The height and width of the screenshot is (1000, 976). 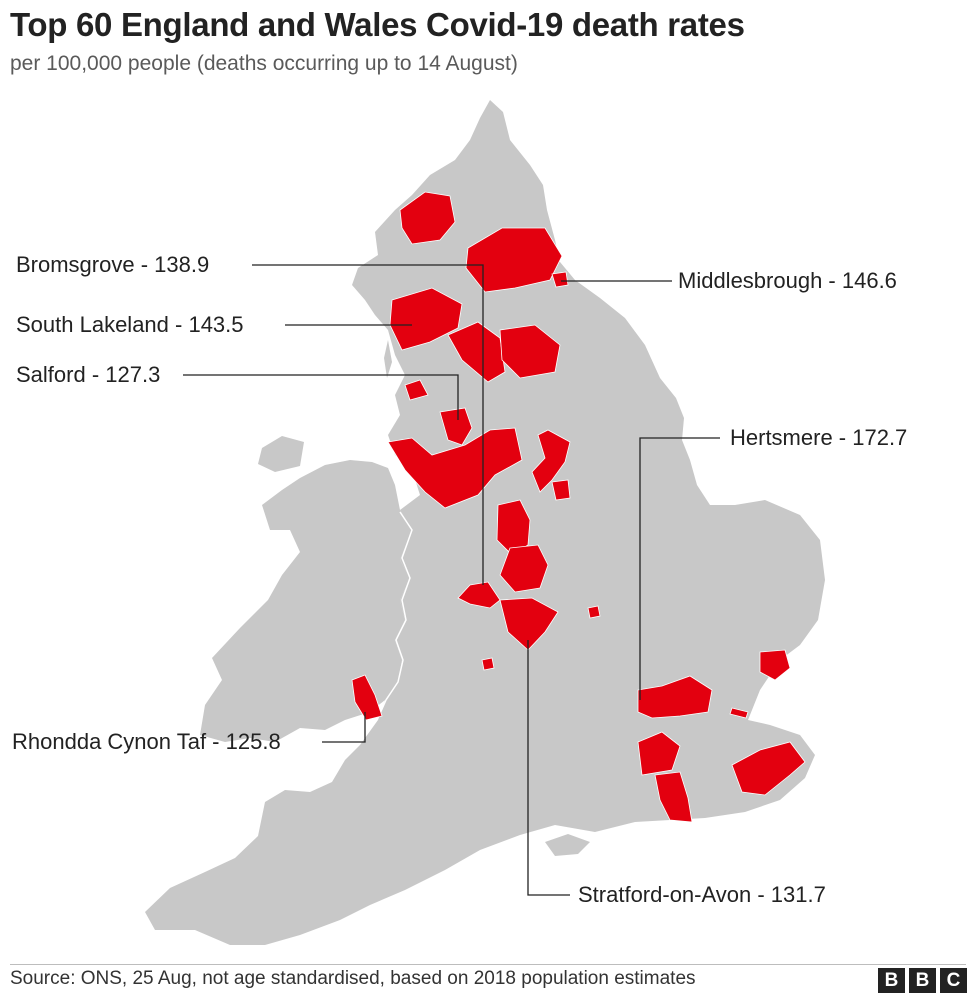 I want to click on leader-rhondda, so click(x=344, y=727).